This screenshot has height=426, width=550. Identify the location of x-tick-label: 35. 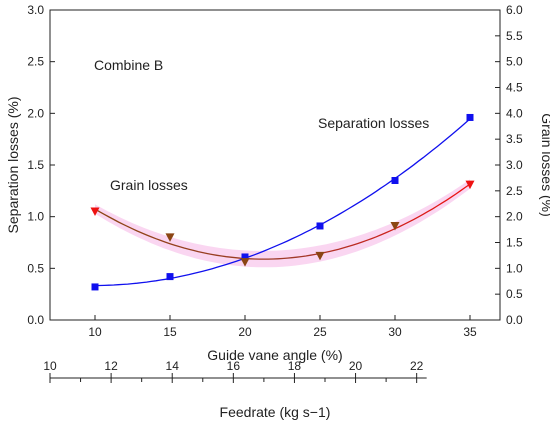
(470, 332).